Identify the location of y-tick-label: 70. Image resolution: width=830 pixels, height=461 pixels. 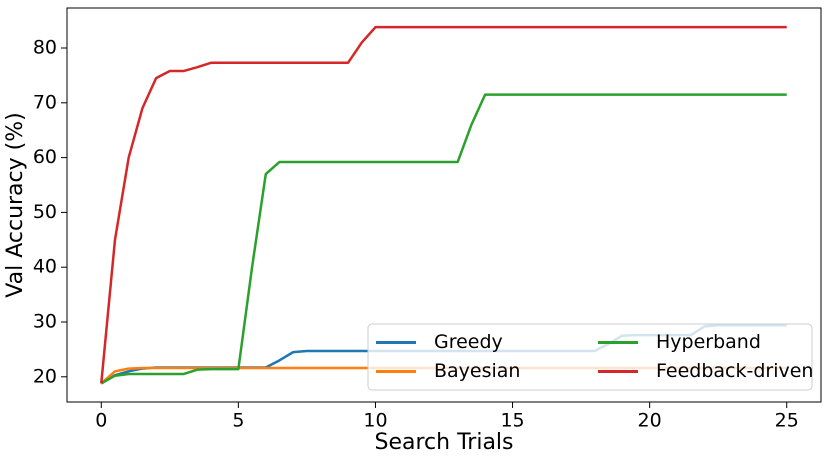
(45, 102).